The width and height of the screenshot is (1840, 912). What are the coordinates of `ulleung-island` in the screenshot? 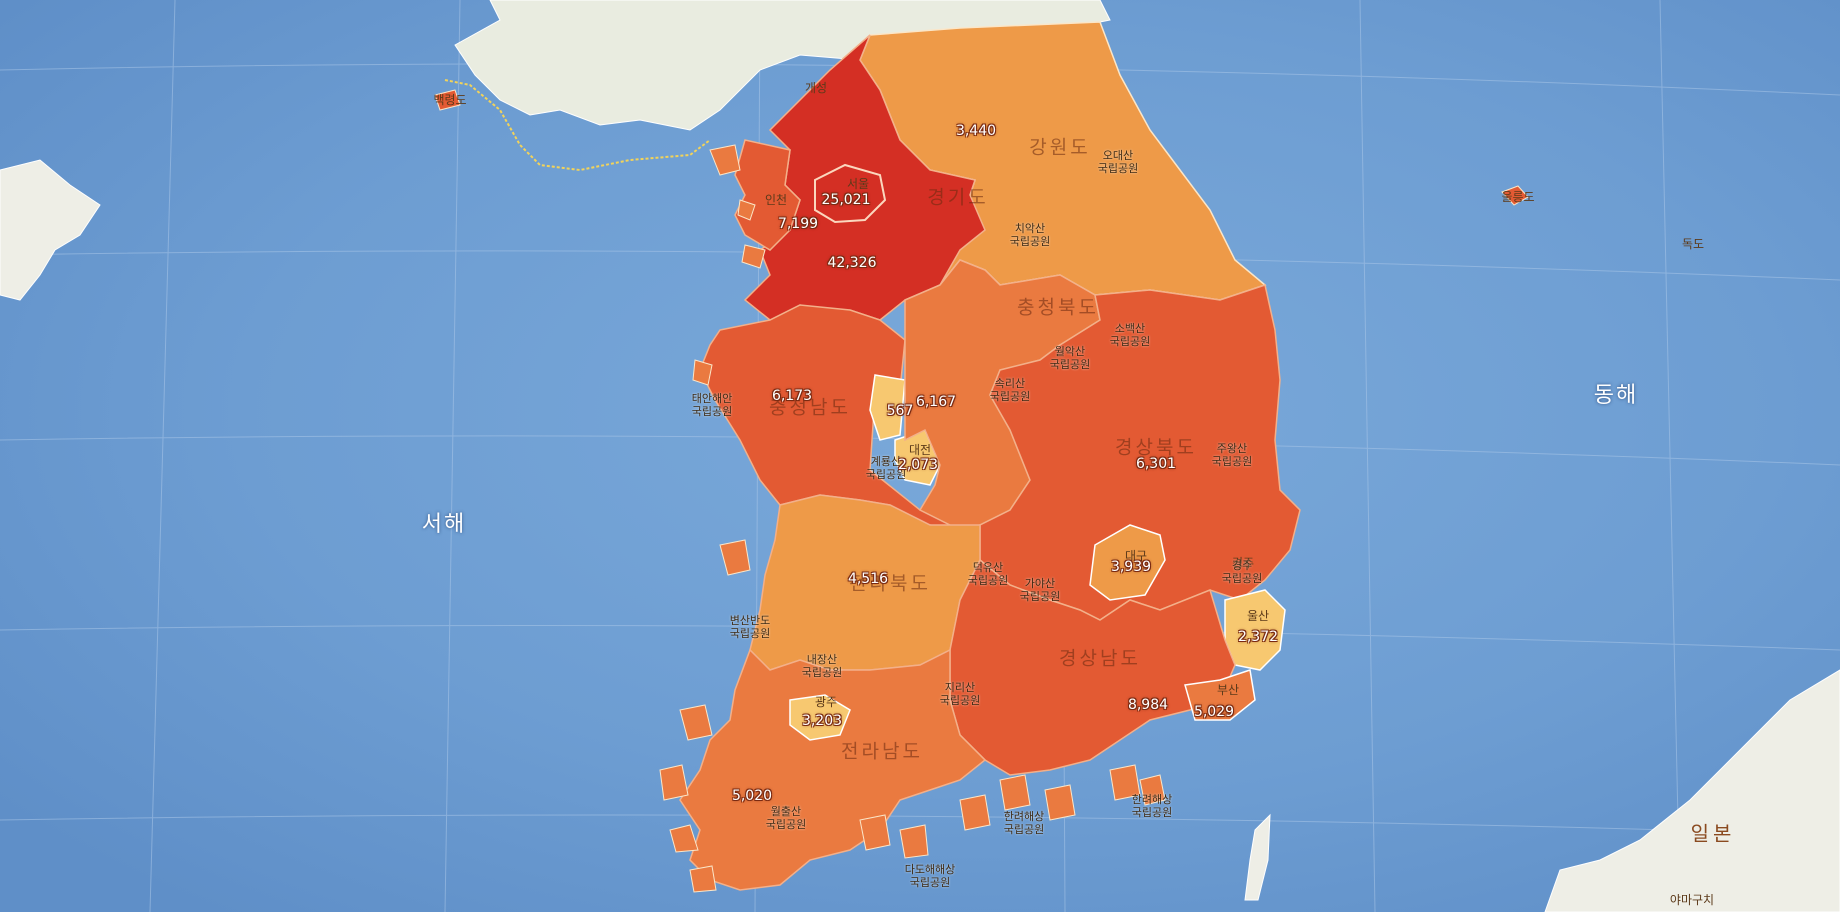 It's located at (1515, 195).